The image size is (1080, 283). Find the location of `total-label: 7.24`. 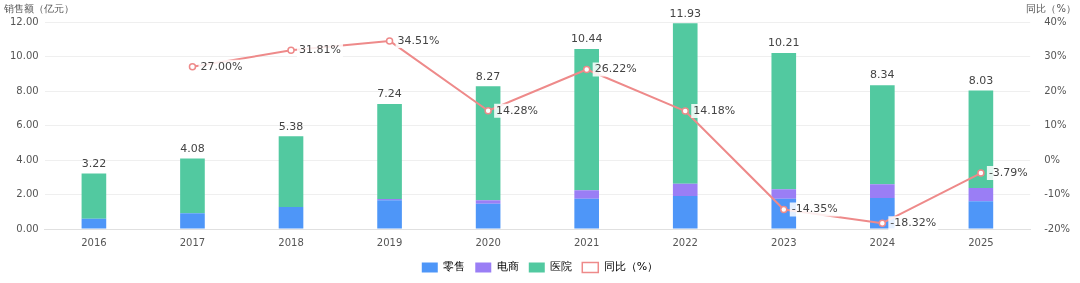

total-label: 7.24 is located at coordinates (389, 94).